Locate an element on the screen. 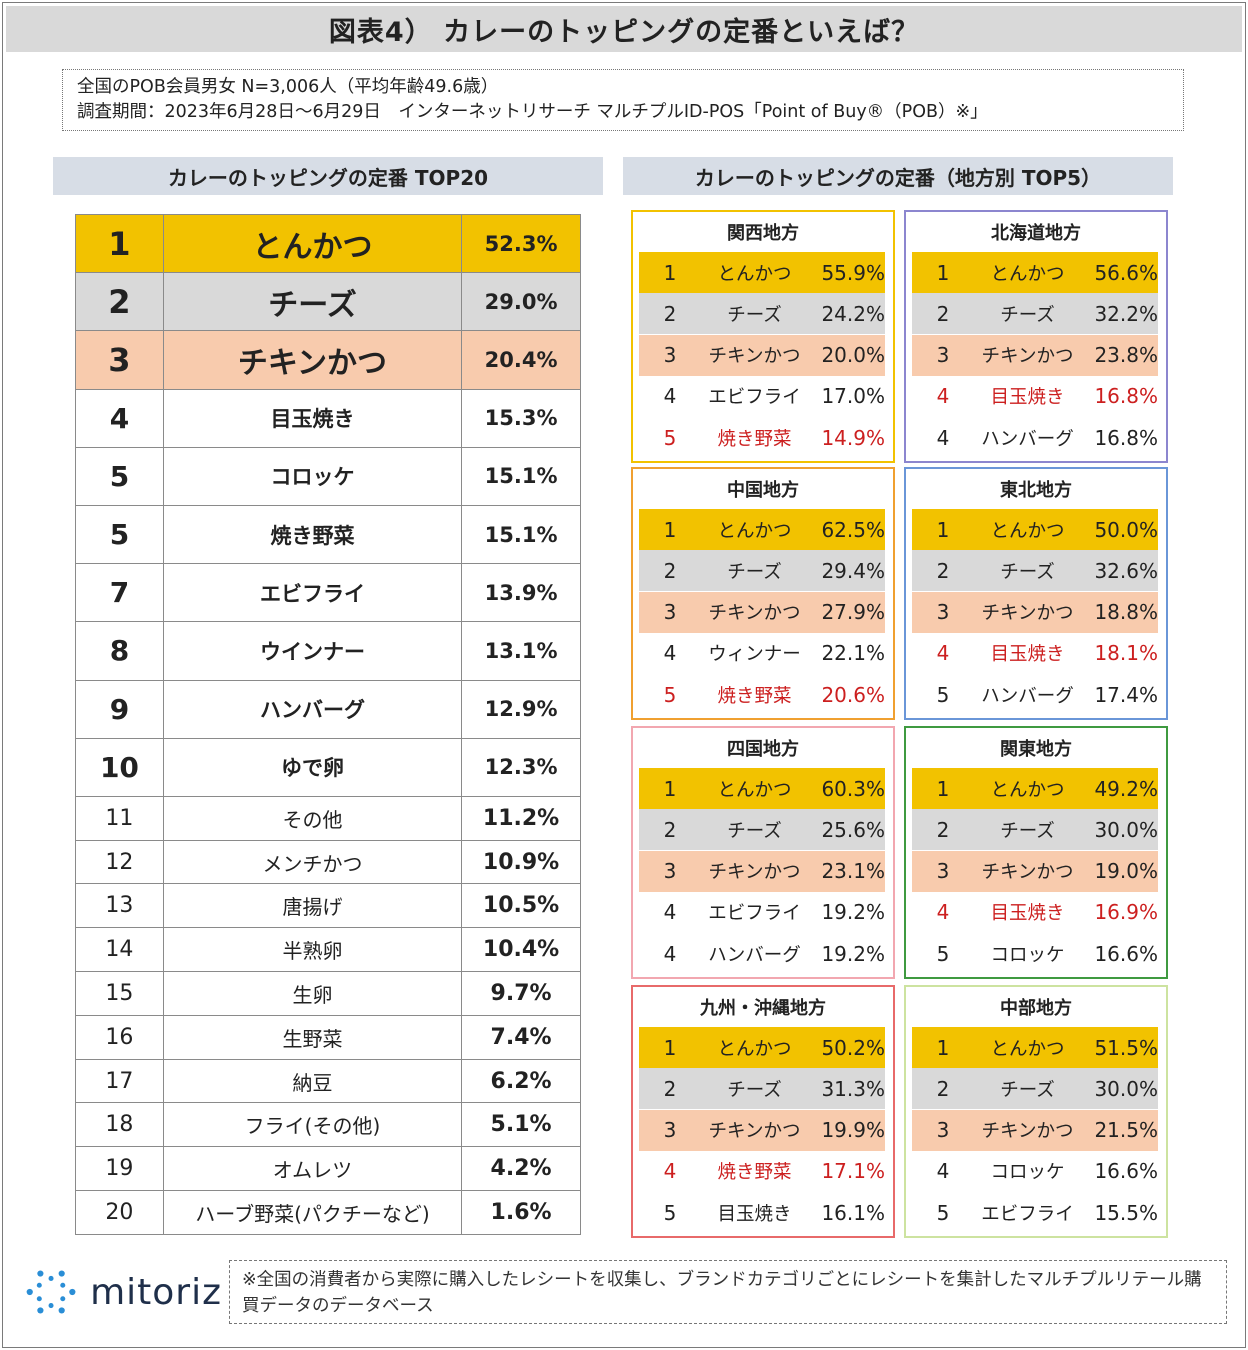  table-row: 12 メンチかつ 10.9% is located at coordinates (328, 862).